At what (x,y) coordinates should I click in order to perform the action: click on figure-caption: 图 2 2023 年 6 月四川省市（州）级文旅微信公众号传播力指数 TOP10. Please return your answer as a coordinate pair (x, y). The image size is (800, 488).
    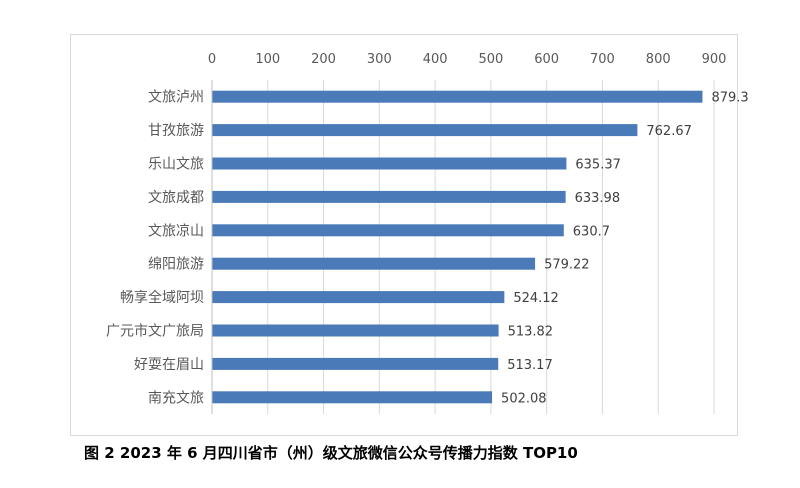
    Looking at the image, I should click on (331, 453).